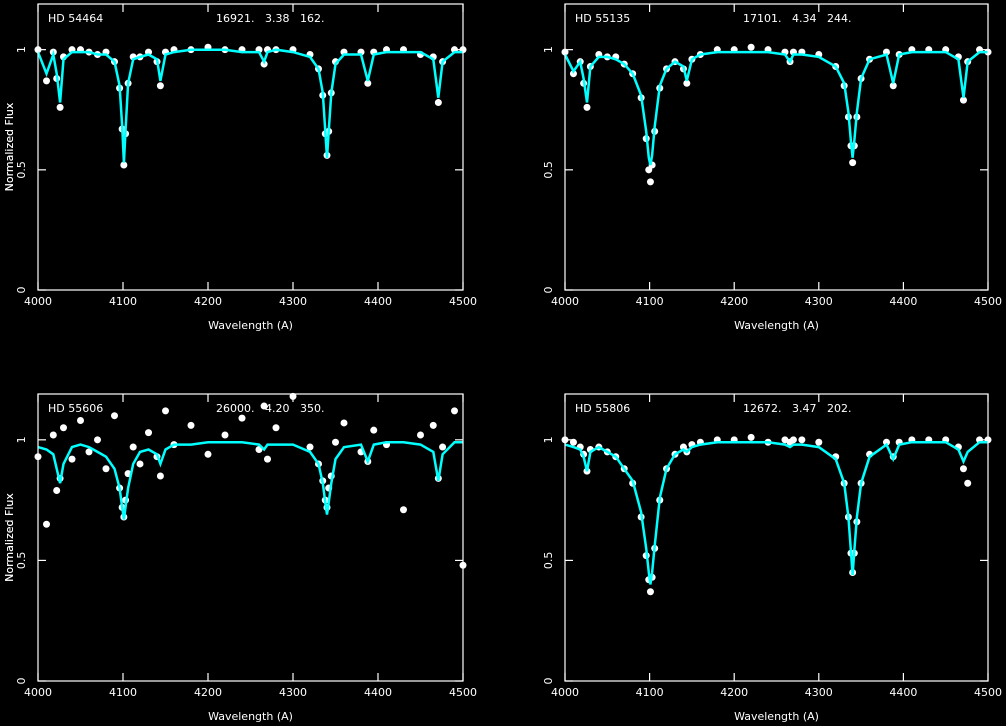 This screenshot has height=726, width=1006. What do you see at coordinates (797, 408) in the screenshot?
I see `star-parameters: 12672. 3.47 202.` at bounding box center [797, 408].